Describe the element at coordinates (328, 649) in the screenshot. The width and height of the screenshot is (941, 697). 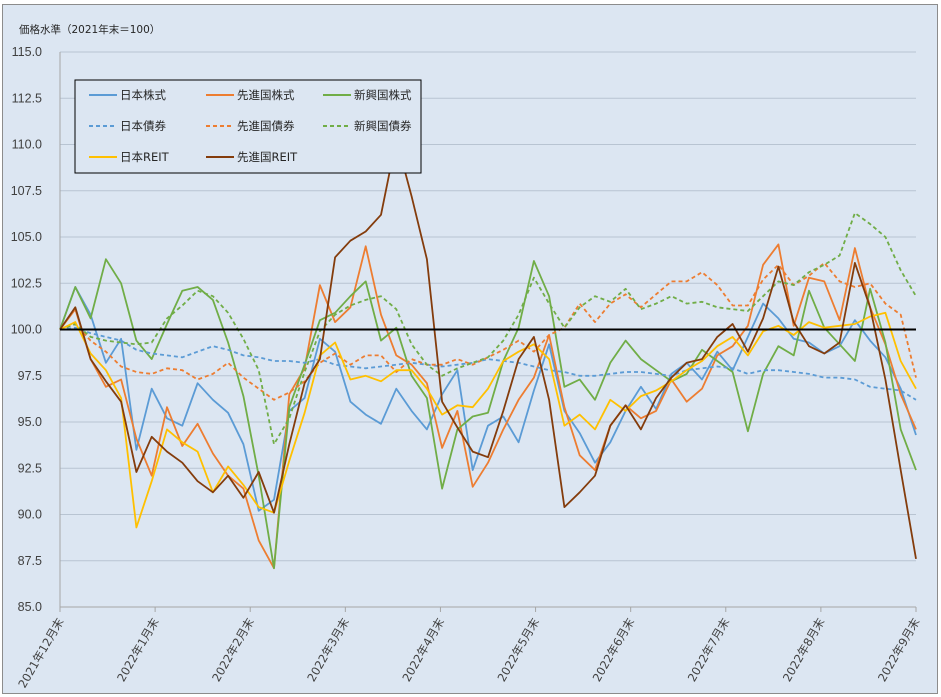
I see `x-tick-label: 2022年3月末` at that location.